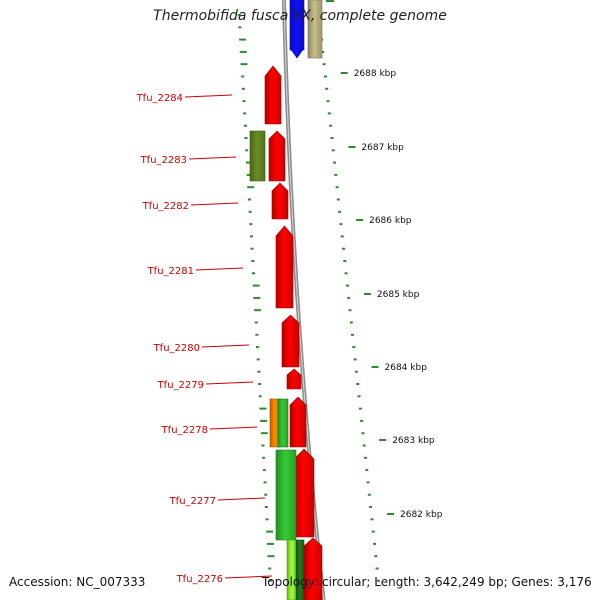  I want to click on gene-label: Tfu_2280, so click(176, 348).